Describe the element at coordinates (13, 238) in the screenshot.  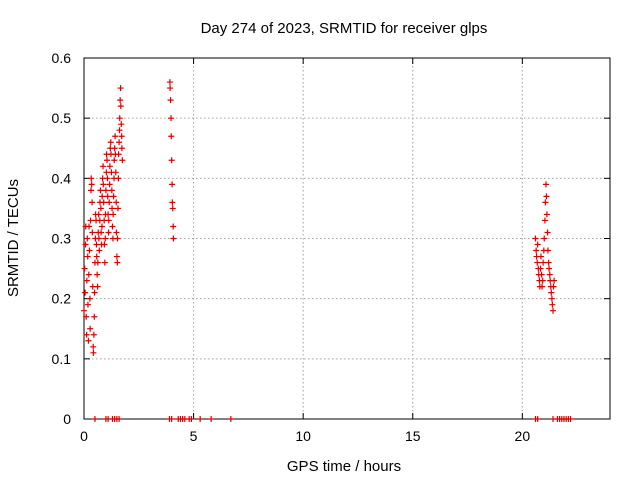
I see `y-axis-label: SRMTID / TECUs` at that location.